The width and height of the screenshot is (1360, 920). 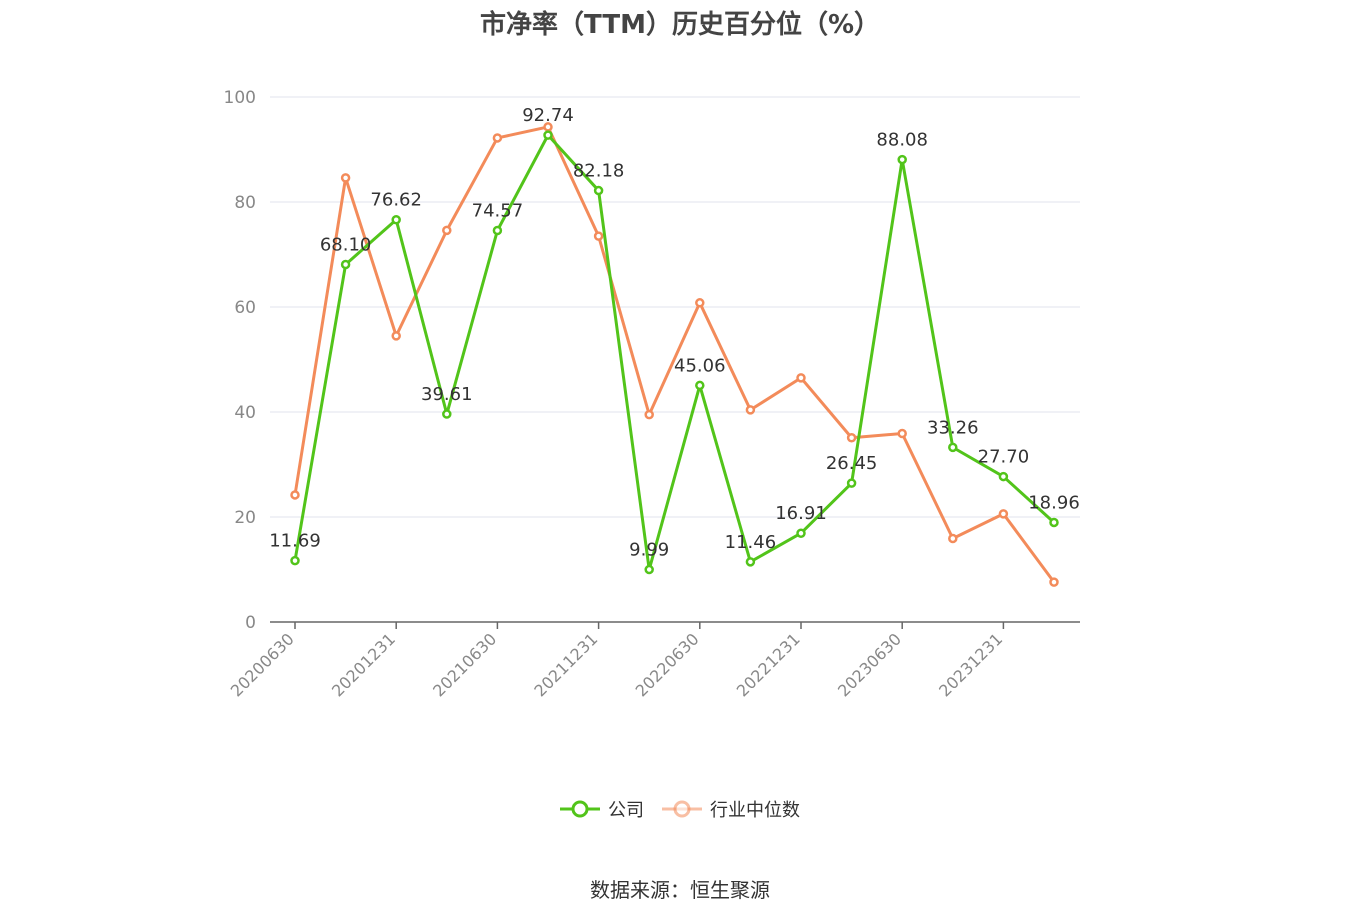 What do you see at coordinates (768, 664) in the screenshot?
I see `x-tick-label: 20221231` at bounding box center [768, 664].